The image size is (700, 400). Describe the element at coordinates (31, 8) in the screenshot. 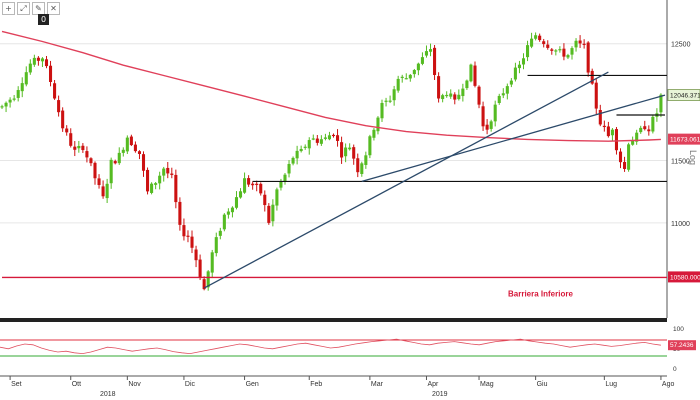

I see `chart-toolbar: + ⤢ ✎ ✕` at that location.